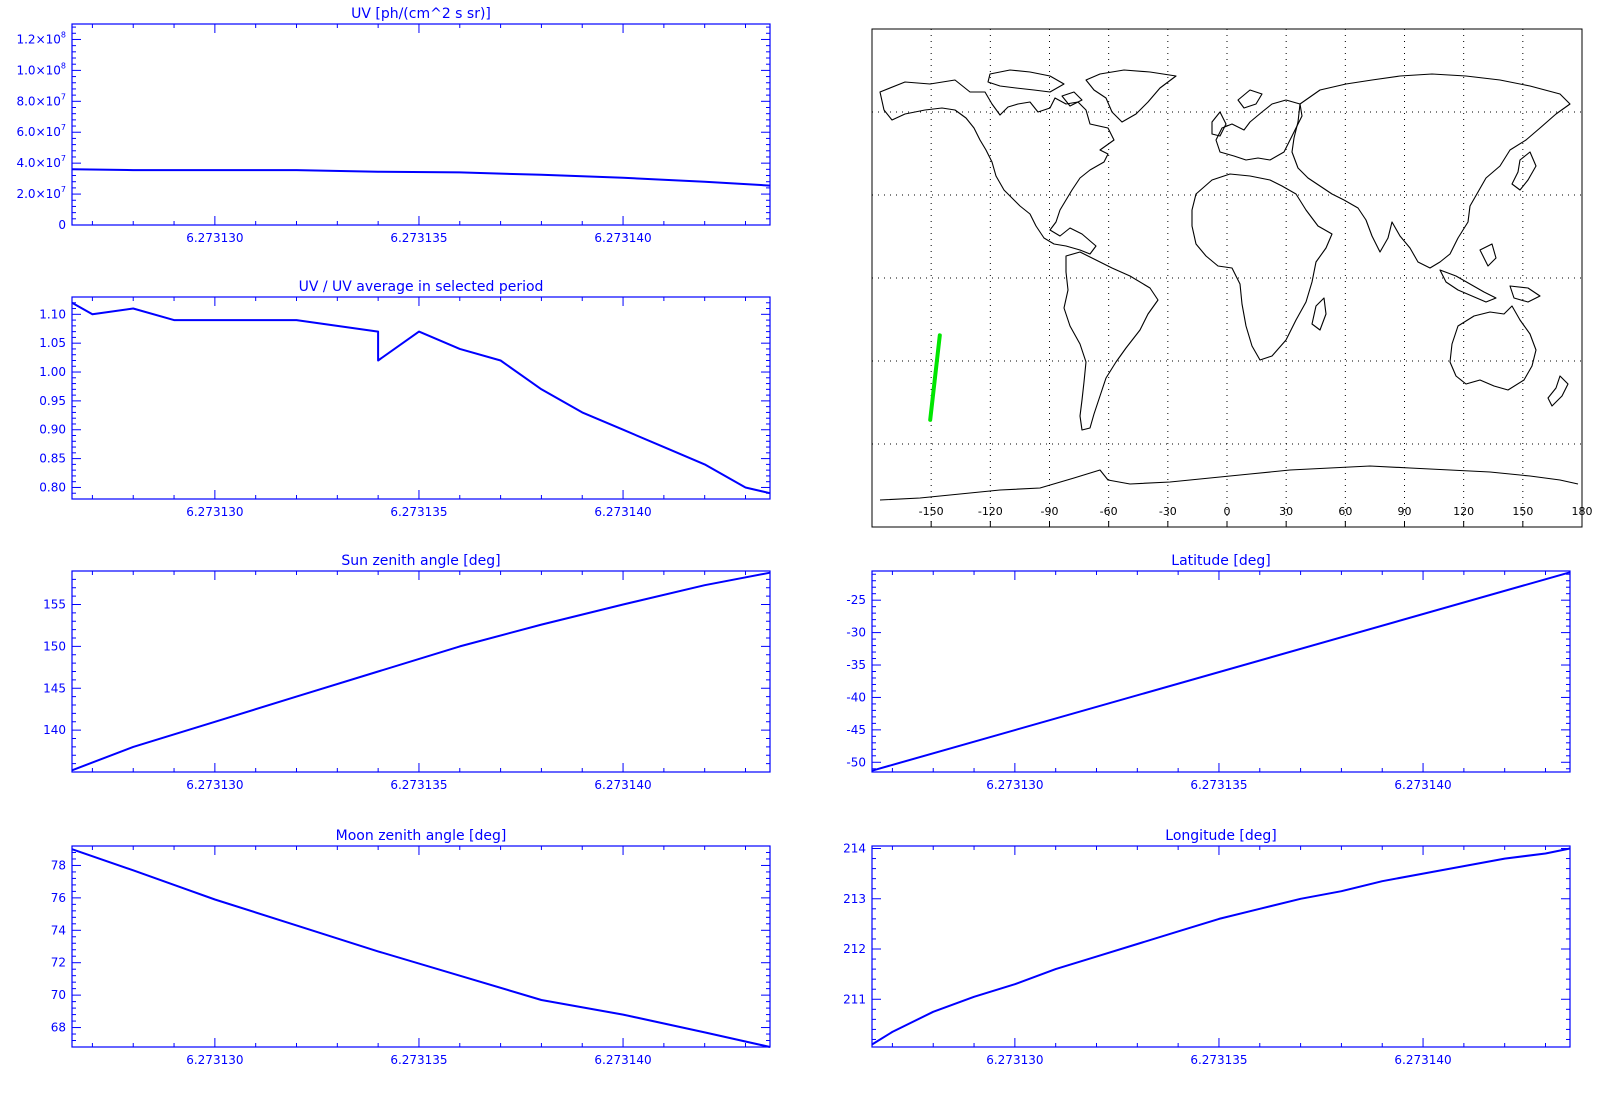 This screenshot has width=1600, height=1100. I want to click on y-tick-label: 212, so click(854, 949).